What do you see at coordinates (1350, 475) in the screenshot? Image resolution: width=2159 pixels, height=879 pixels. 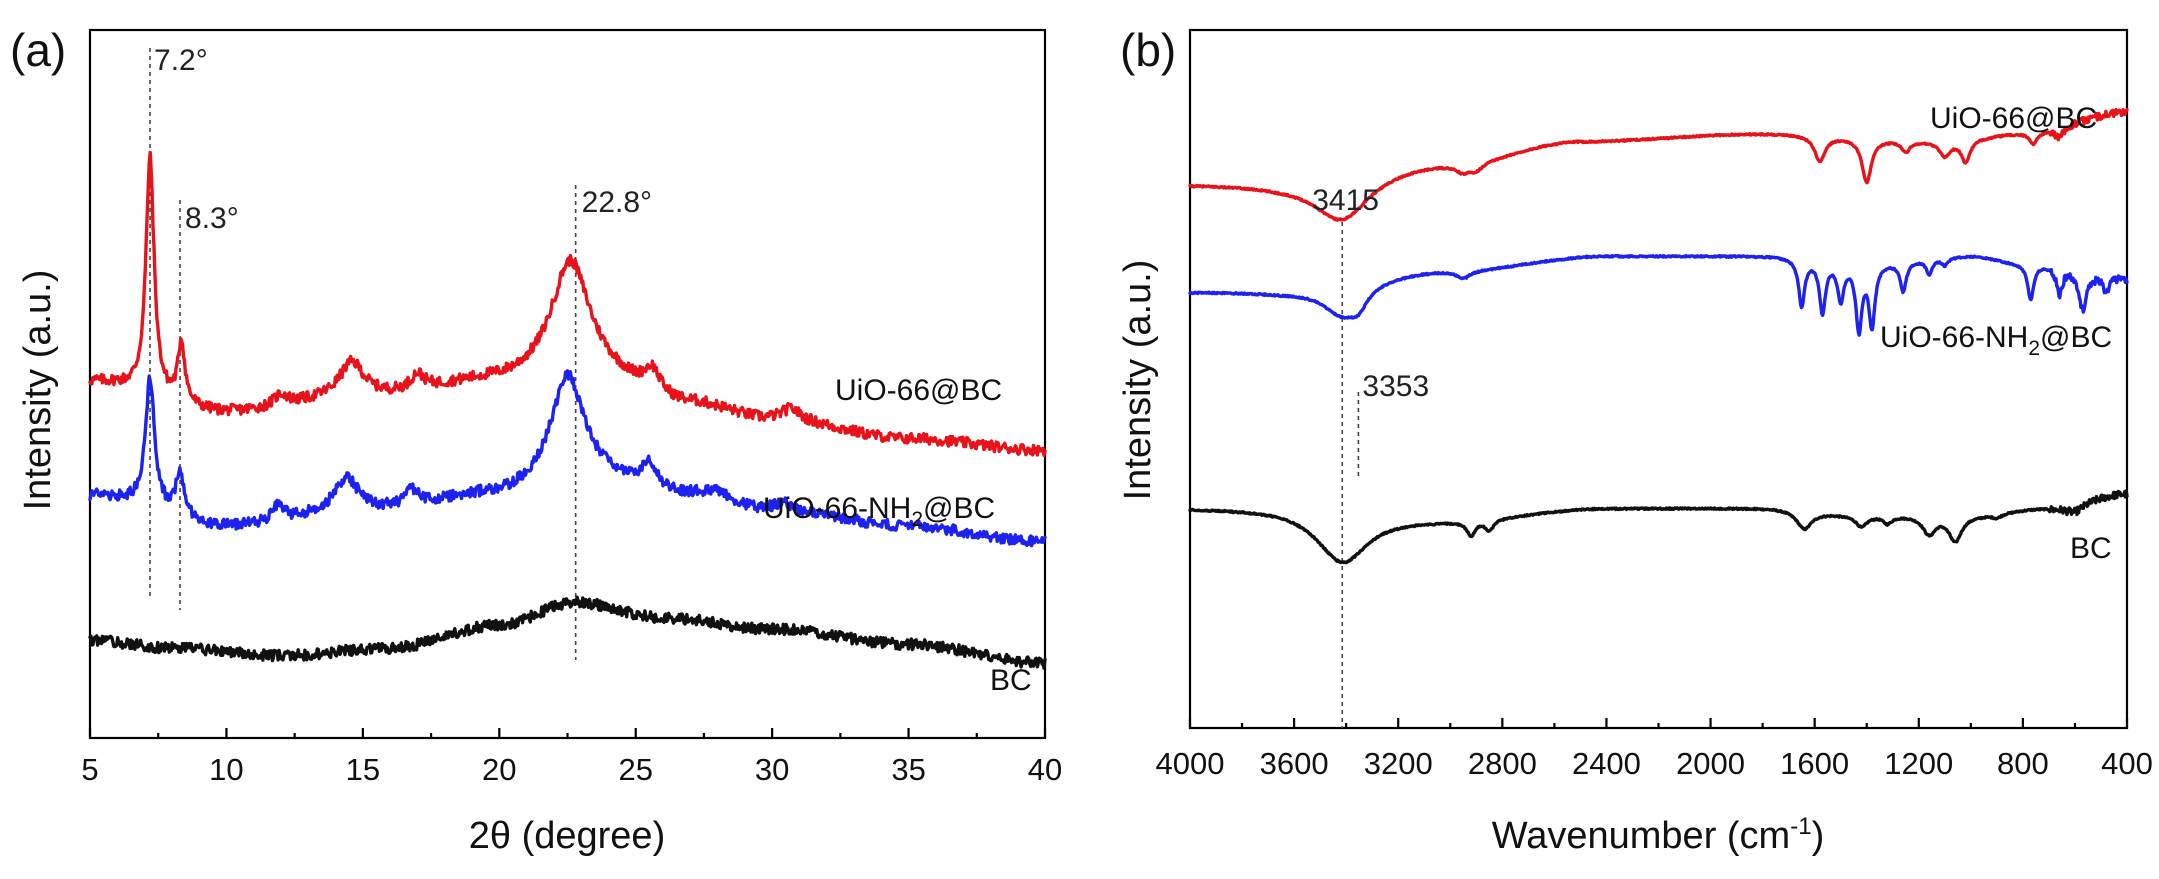 I see `panel-b-guides` at bounding box center [1350, 475].